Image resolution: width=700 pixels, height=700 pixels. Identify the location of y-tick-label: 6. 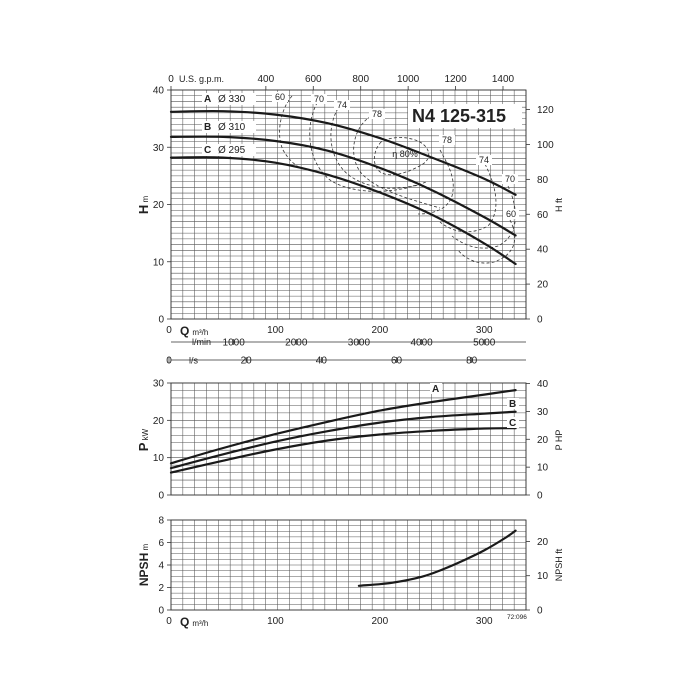
(161, 543).